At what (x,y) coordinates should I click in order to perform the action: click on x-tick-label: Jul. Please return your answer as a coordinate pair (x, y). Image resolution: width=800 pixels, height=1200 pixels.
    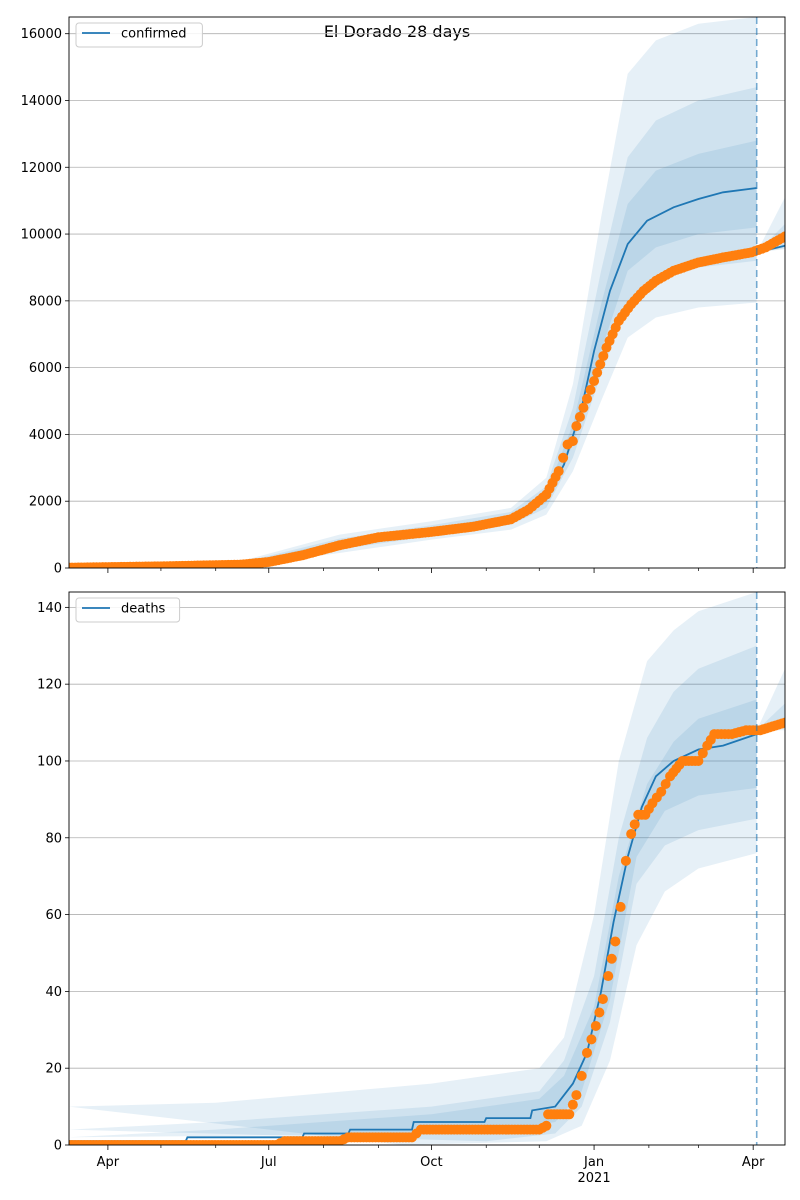
    Looking at the image, I should click on (268, 1162).